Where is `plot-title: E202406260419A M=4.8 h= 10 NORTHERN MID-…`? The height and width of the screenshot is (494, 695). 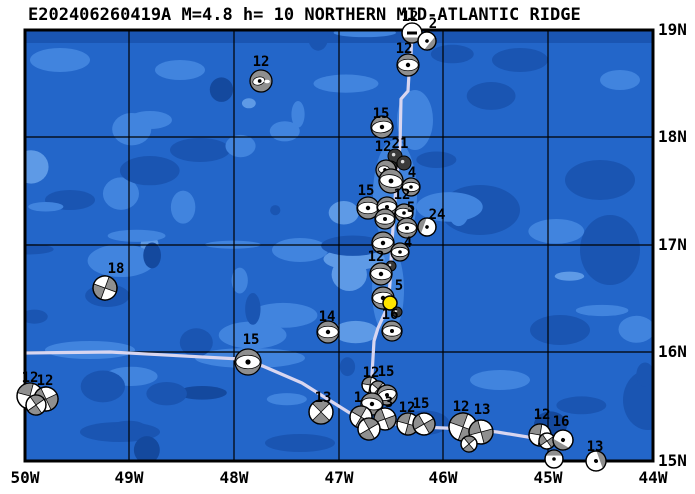
plot-title: E202406260419A M=4.8 h= 10 NORTHERN MID-… is located at coordinates (304, 15).